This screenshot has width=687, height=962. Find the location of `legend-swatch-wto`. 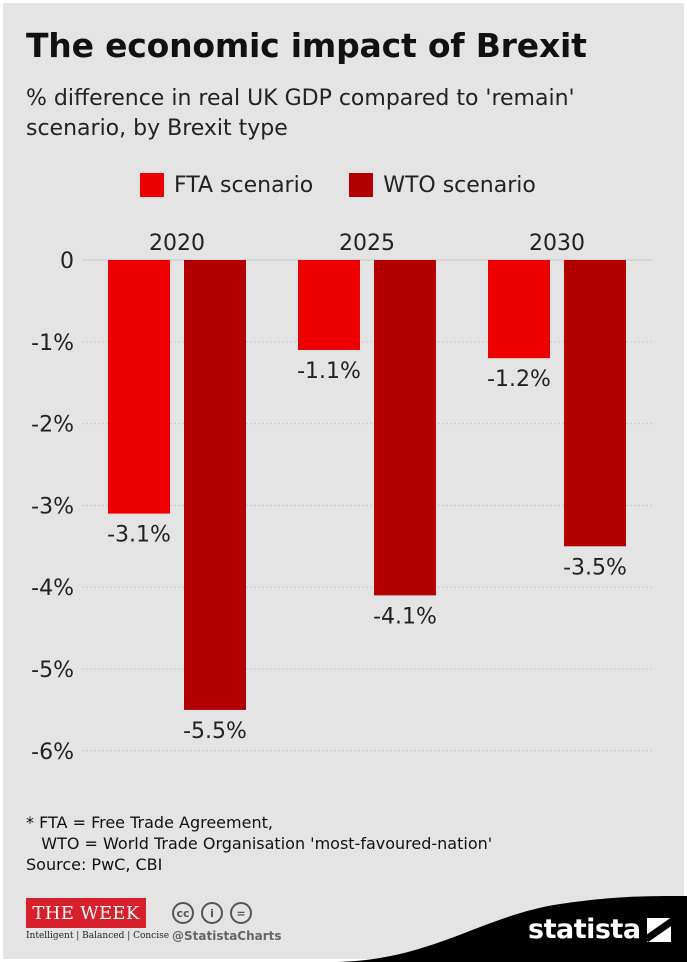

legend-swatch-wto is located at coordinates (361, 185).